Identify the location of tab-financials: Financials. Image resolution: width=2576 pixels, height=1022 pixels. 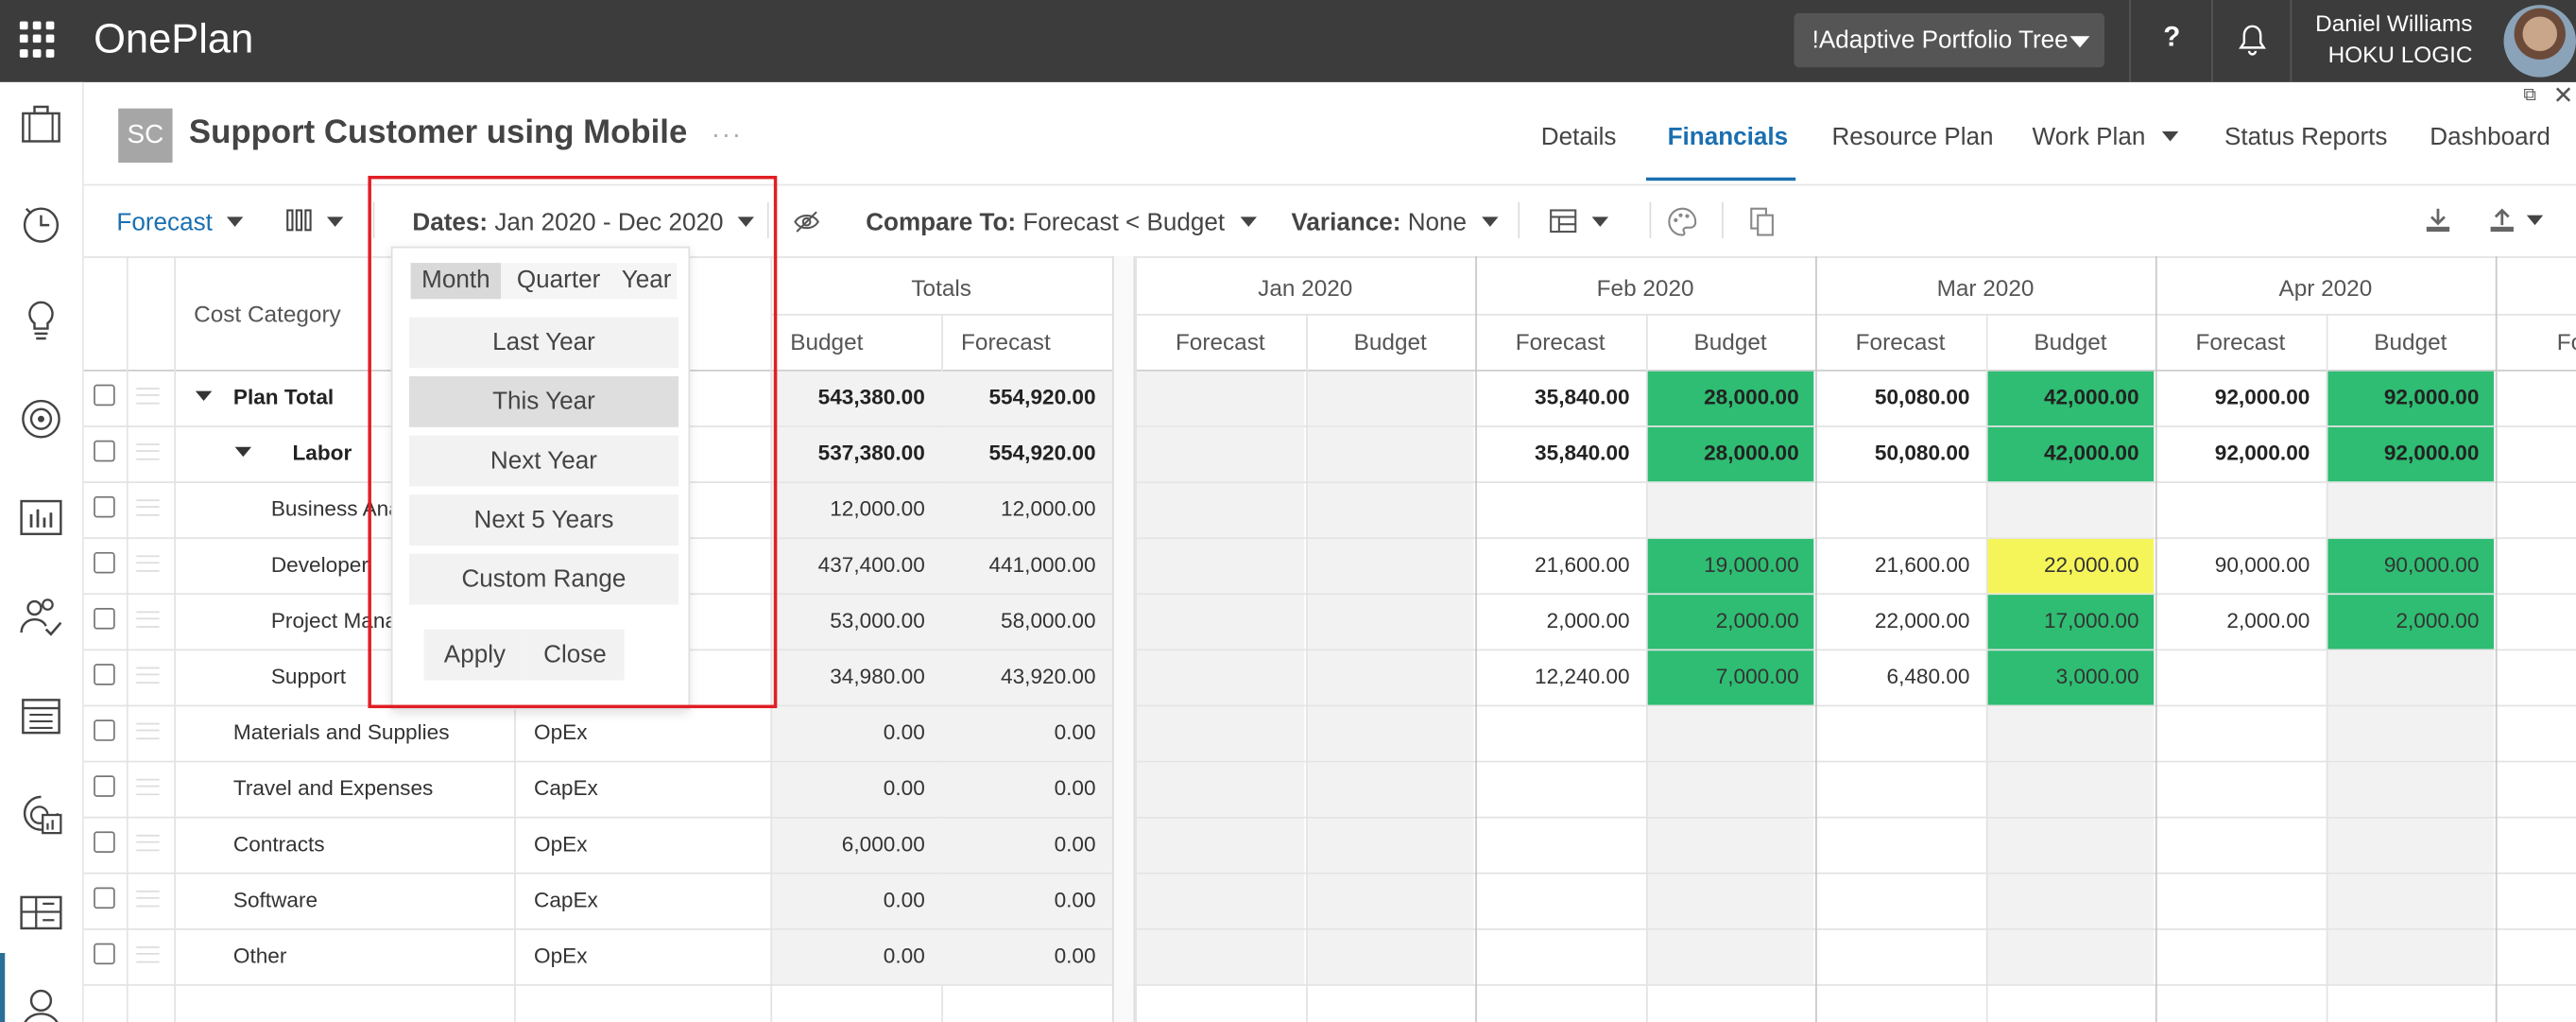
(1728, 137).